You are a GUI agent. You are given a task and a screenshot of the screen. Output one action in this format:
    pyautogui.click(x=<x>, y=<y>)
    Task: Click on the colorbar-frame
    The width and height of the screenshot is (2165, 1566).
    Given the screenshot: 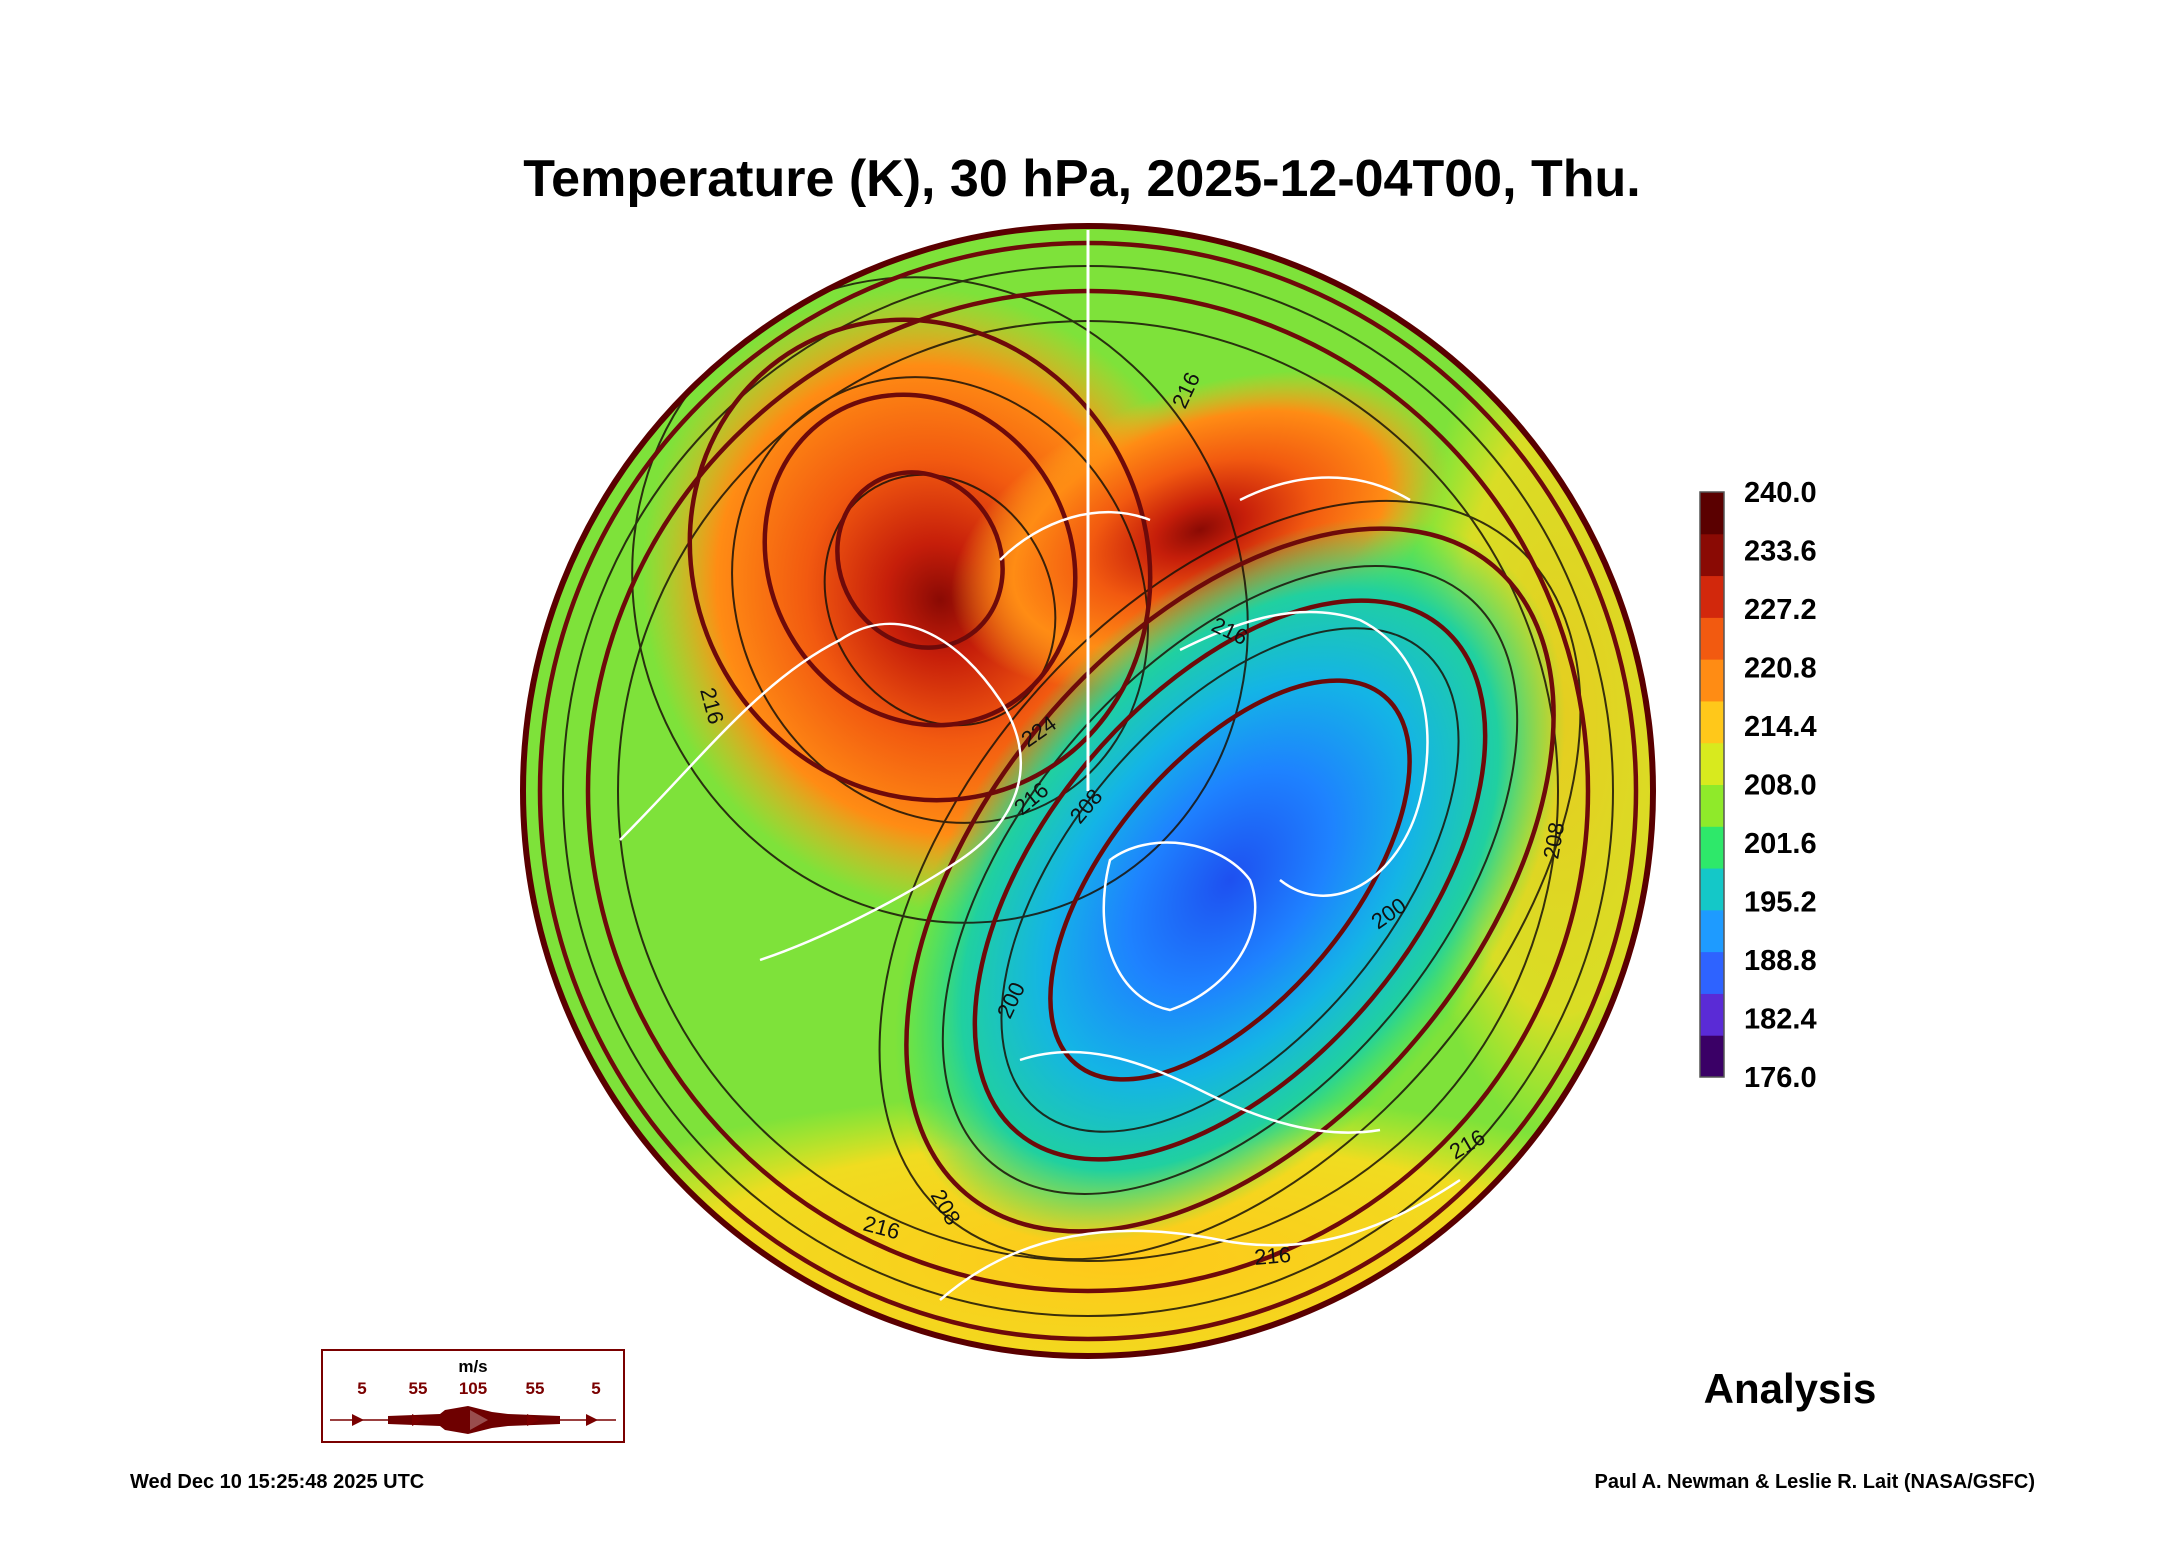 What is the action you would take?
    pyautogui.click(x=1712, y=784)
    